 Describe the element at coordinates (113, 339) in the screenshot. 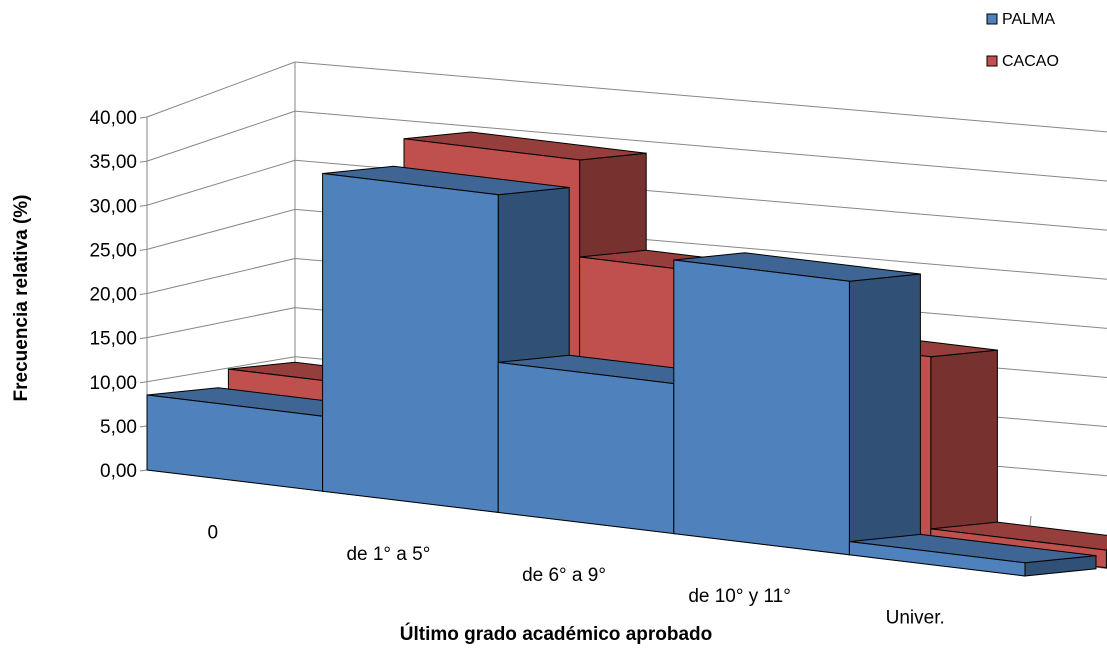

I see `y-tick-label: 15,00` at that location.